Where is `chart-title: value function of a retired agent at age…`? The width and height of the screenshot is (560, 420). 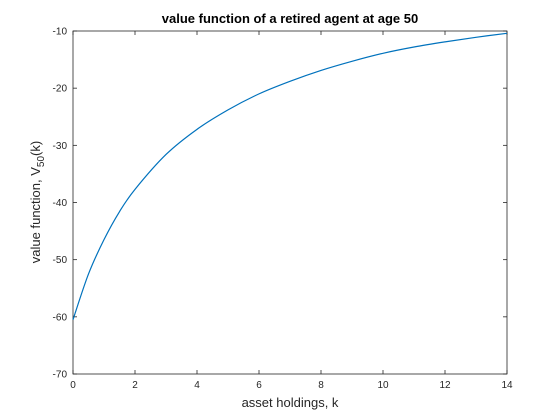
chart-title: value function of a retired agent at age… is located at coordinates (290, 18).